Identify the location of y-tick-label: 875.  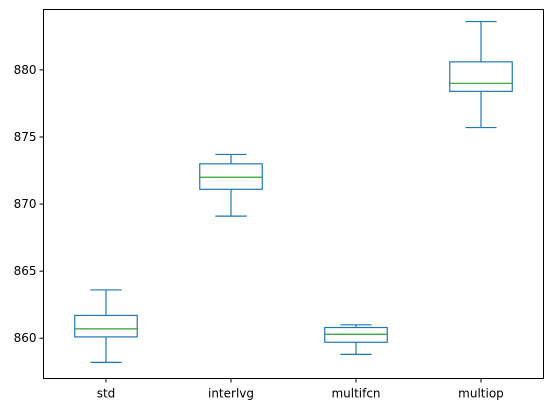
(25, 137).